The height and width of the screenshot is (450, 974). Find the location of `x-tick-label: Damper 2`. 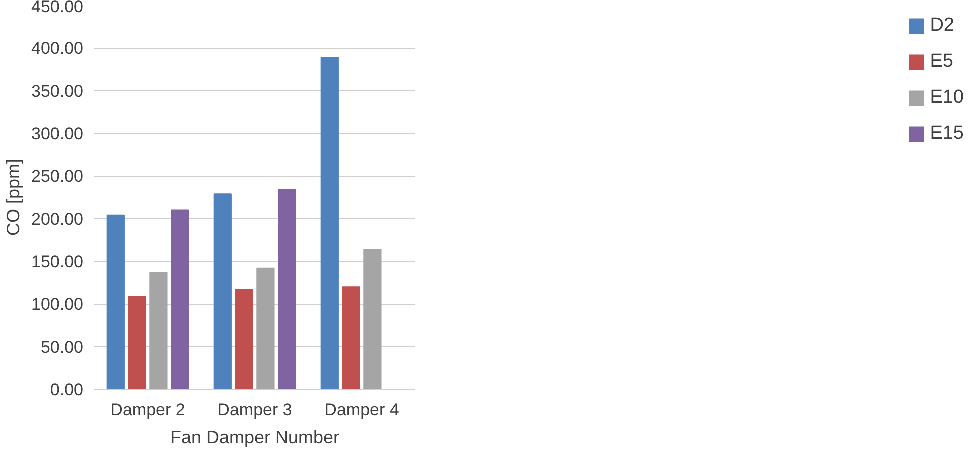

x-tick-label: Damper 2 is located at coordinates (148, 410).